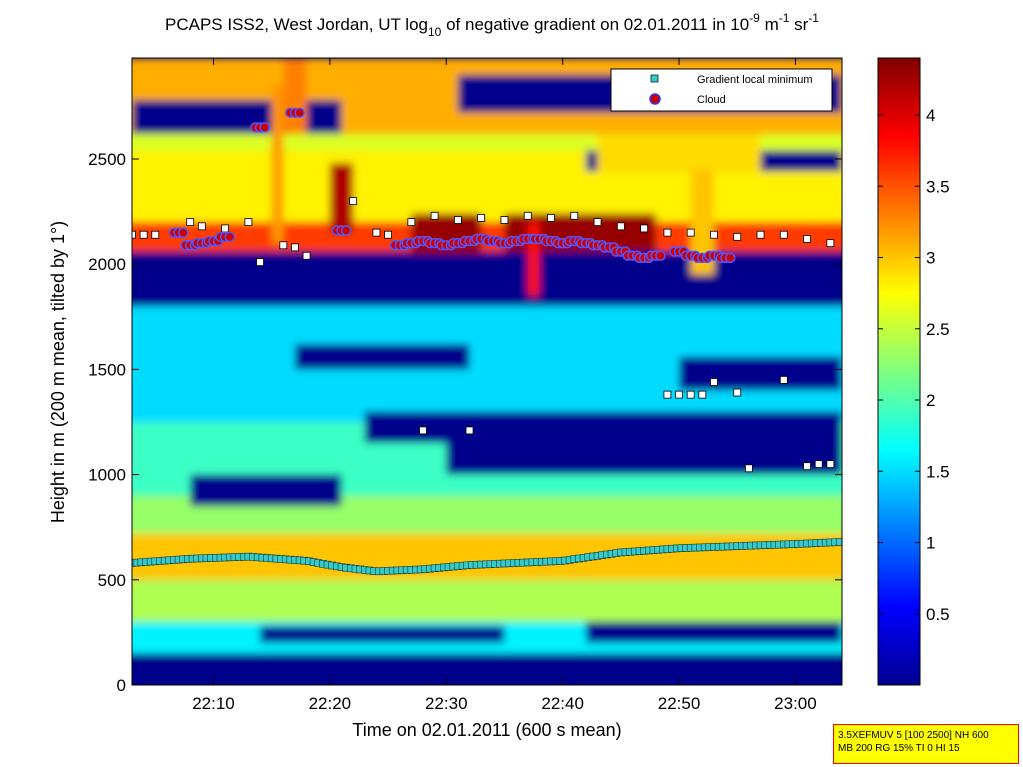  What do you see at coordinates (913, 735) in the screenshot?
I see `info-line-1: 3.5XEFMUV 5 [100 2500] NH 600` at bounding box center [913, 735].